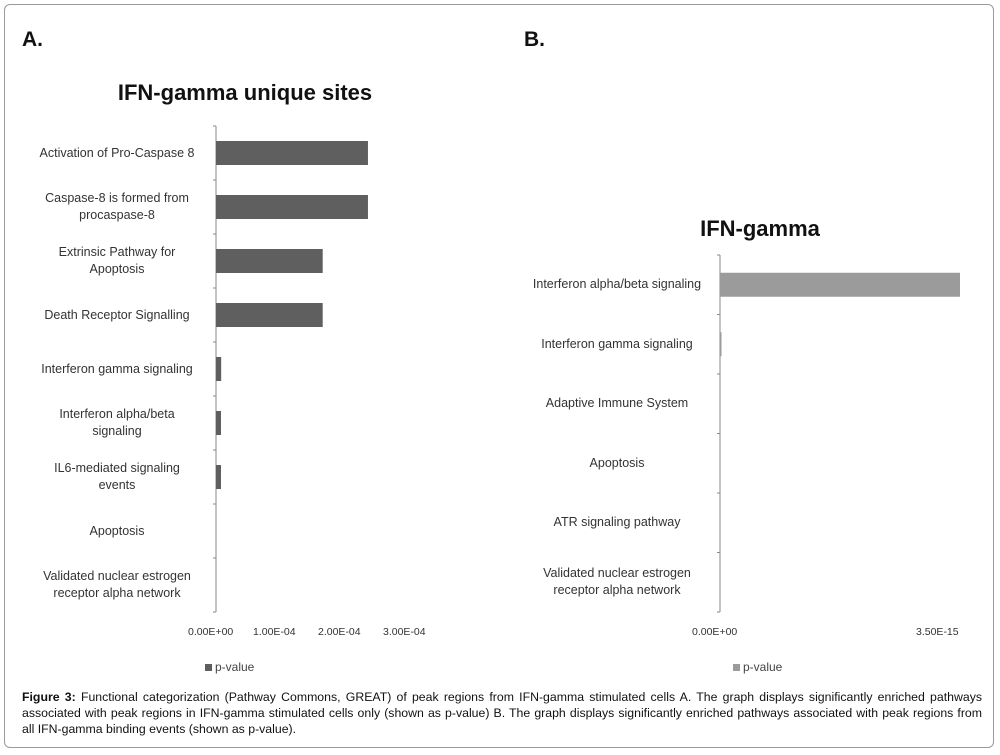 This screenshot has height=755, width=1000. I want to click on chart-a-x-tick-label: 3.00E-04, so click(404, 632).